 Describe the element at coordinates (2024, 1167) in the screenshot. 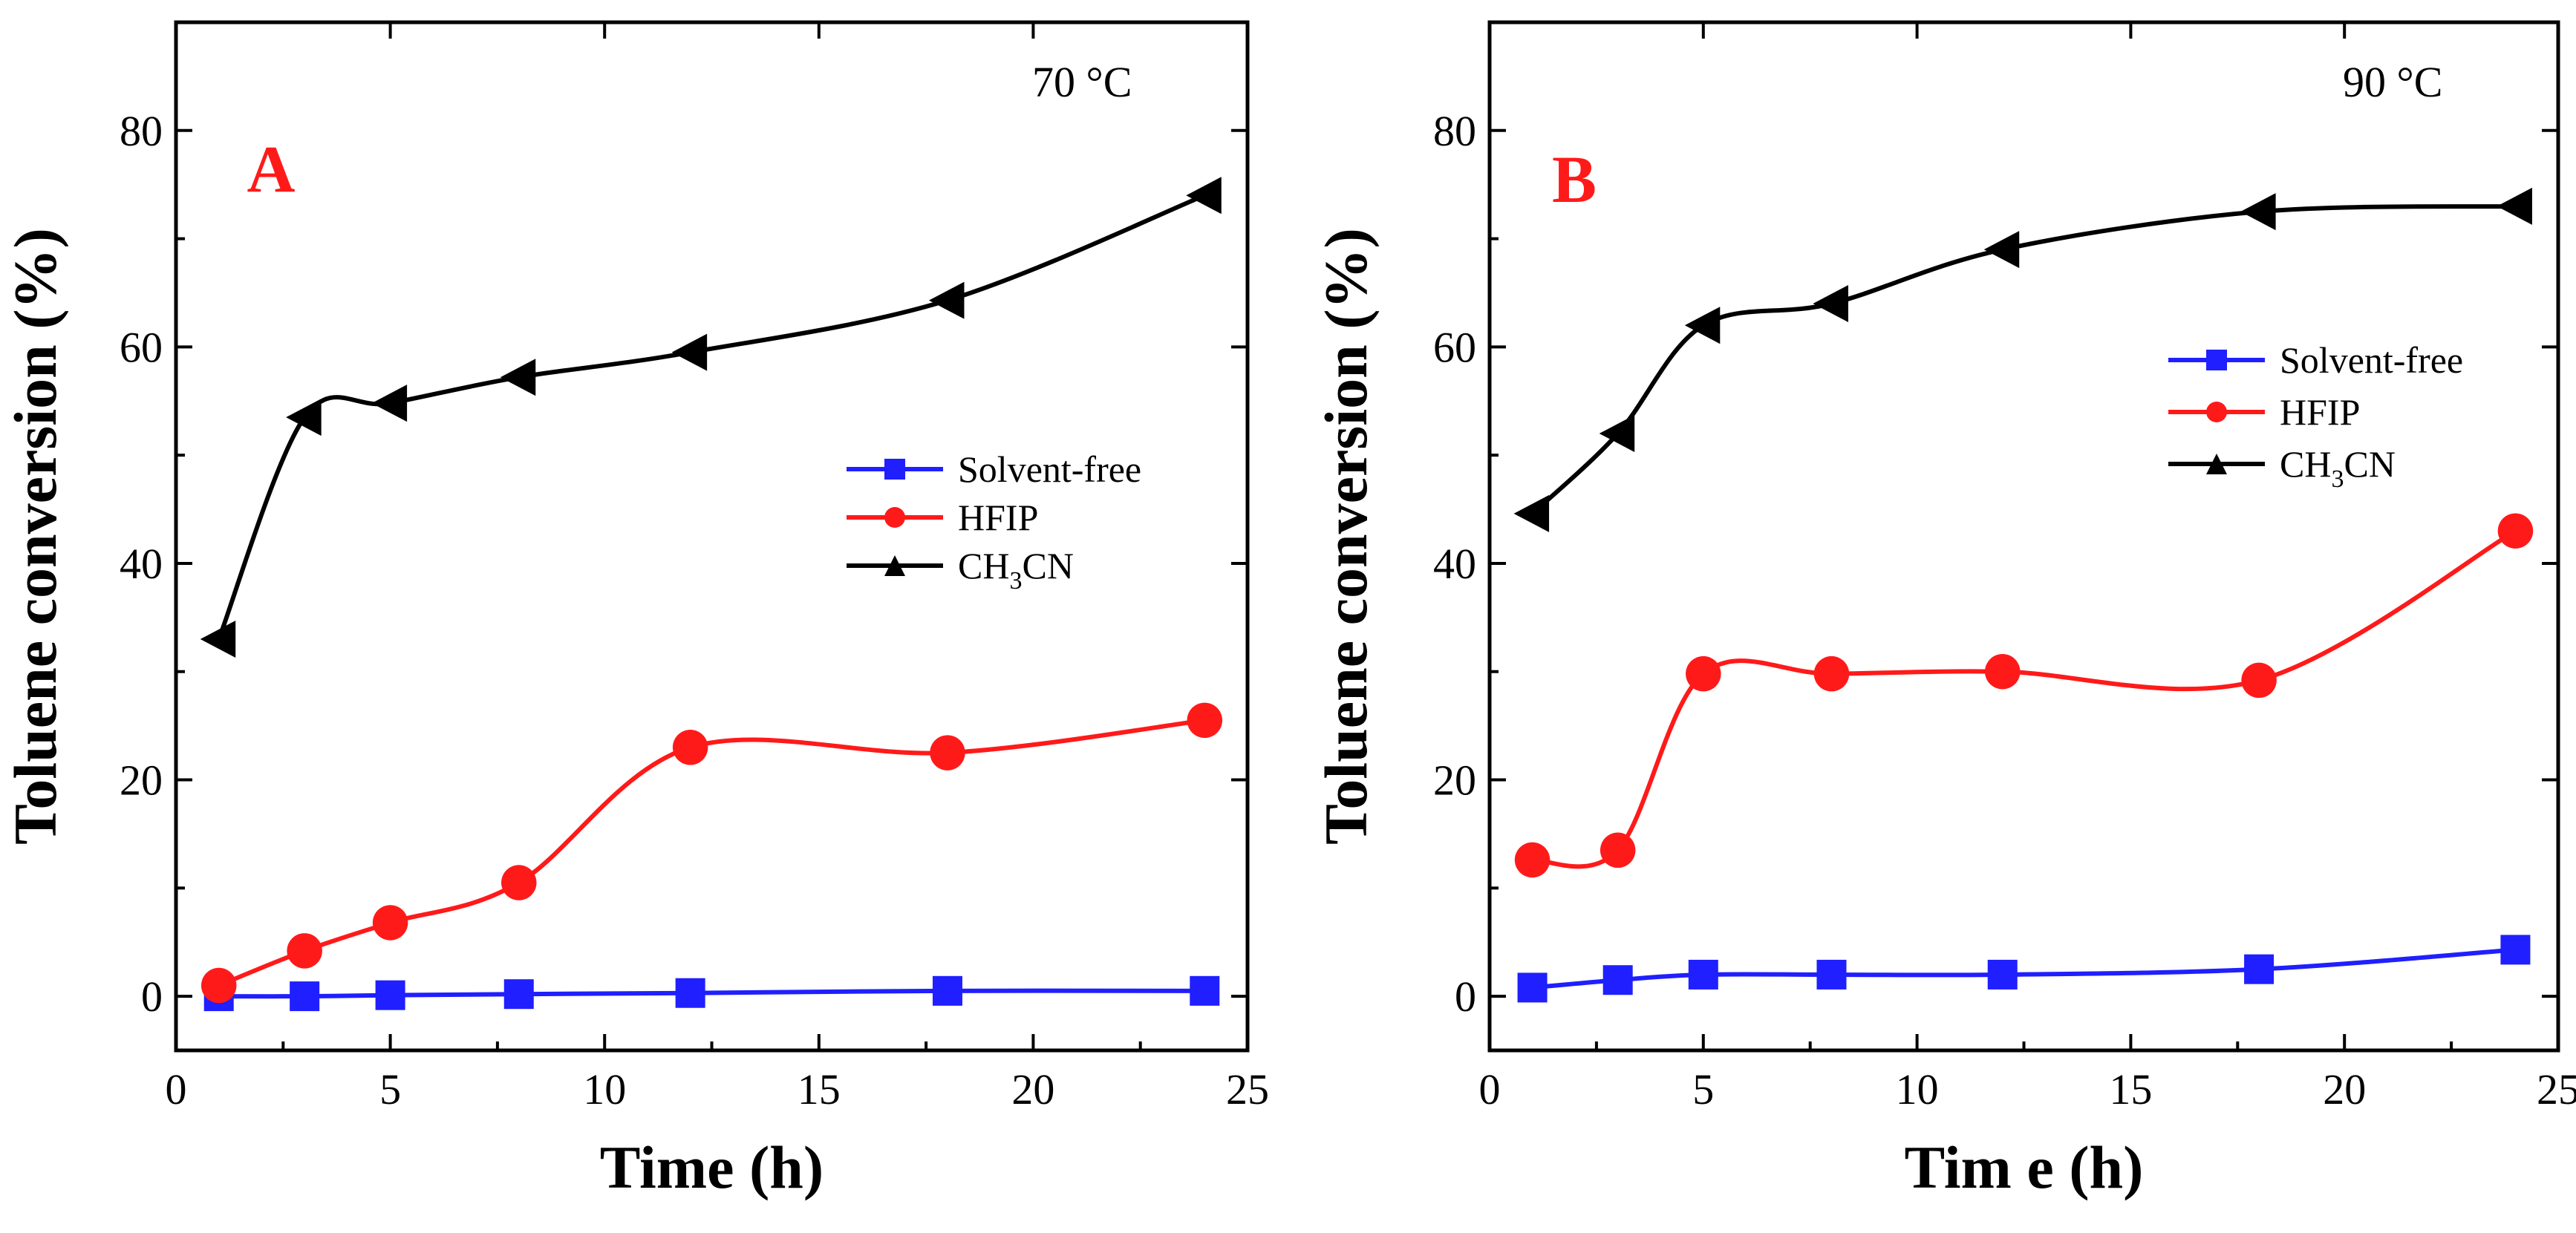

I see `x-axis-title: Tim e (h)` at that location.